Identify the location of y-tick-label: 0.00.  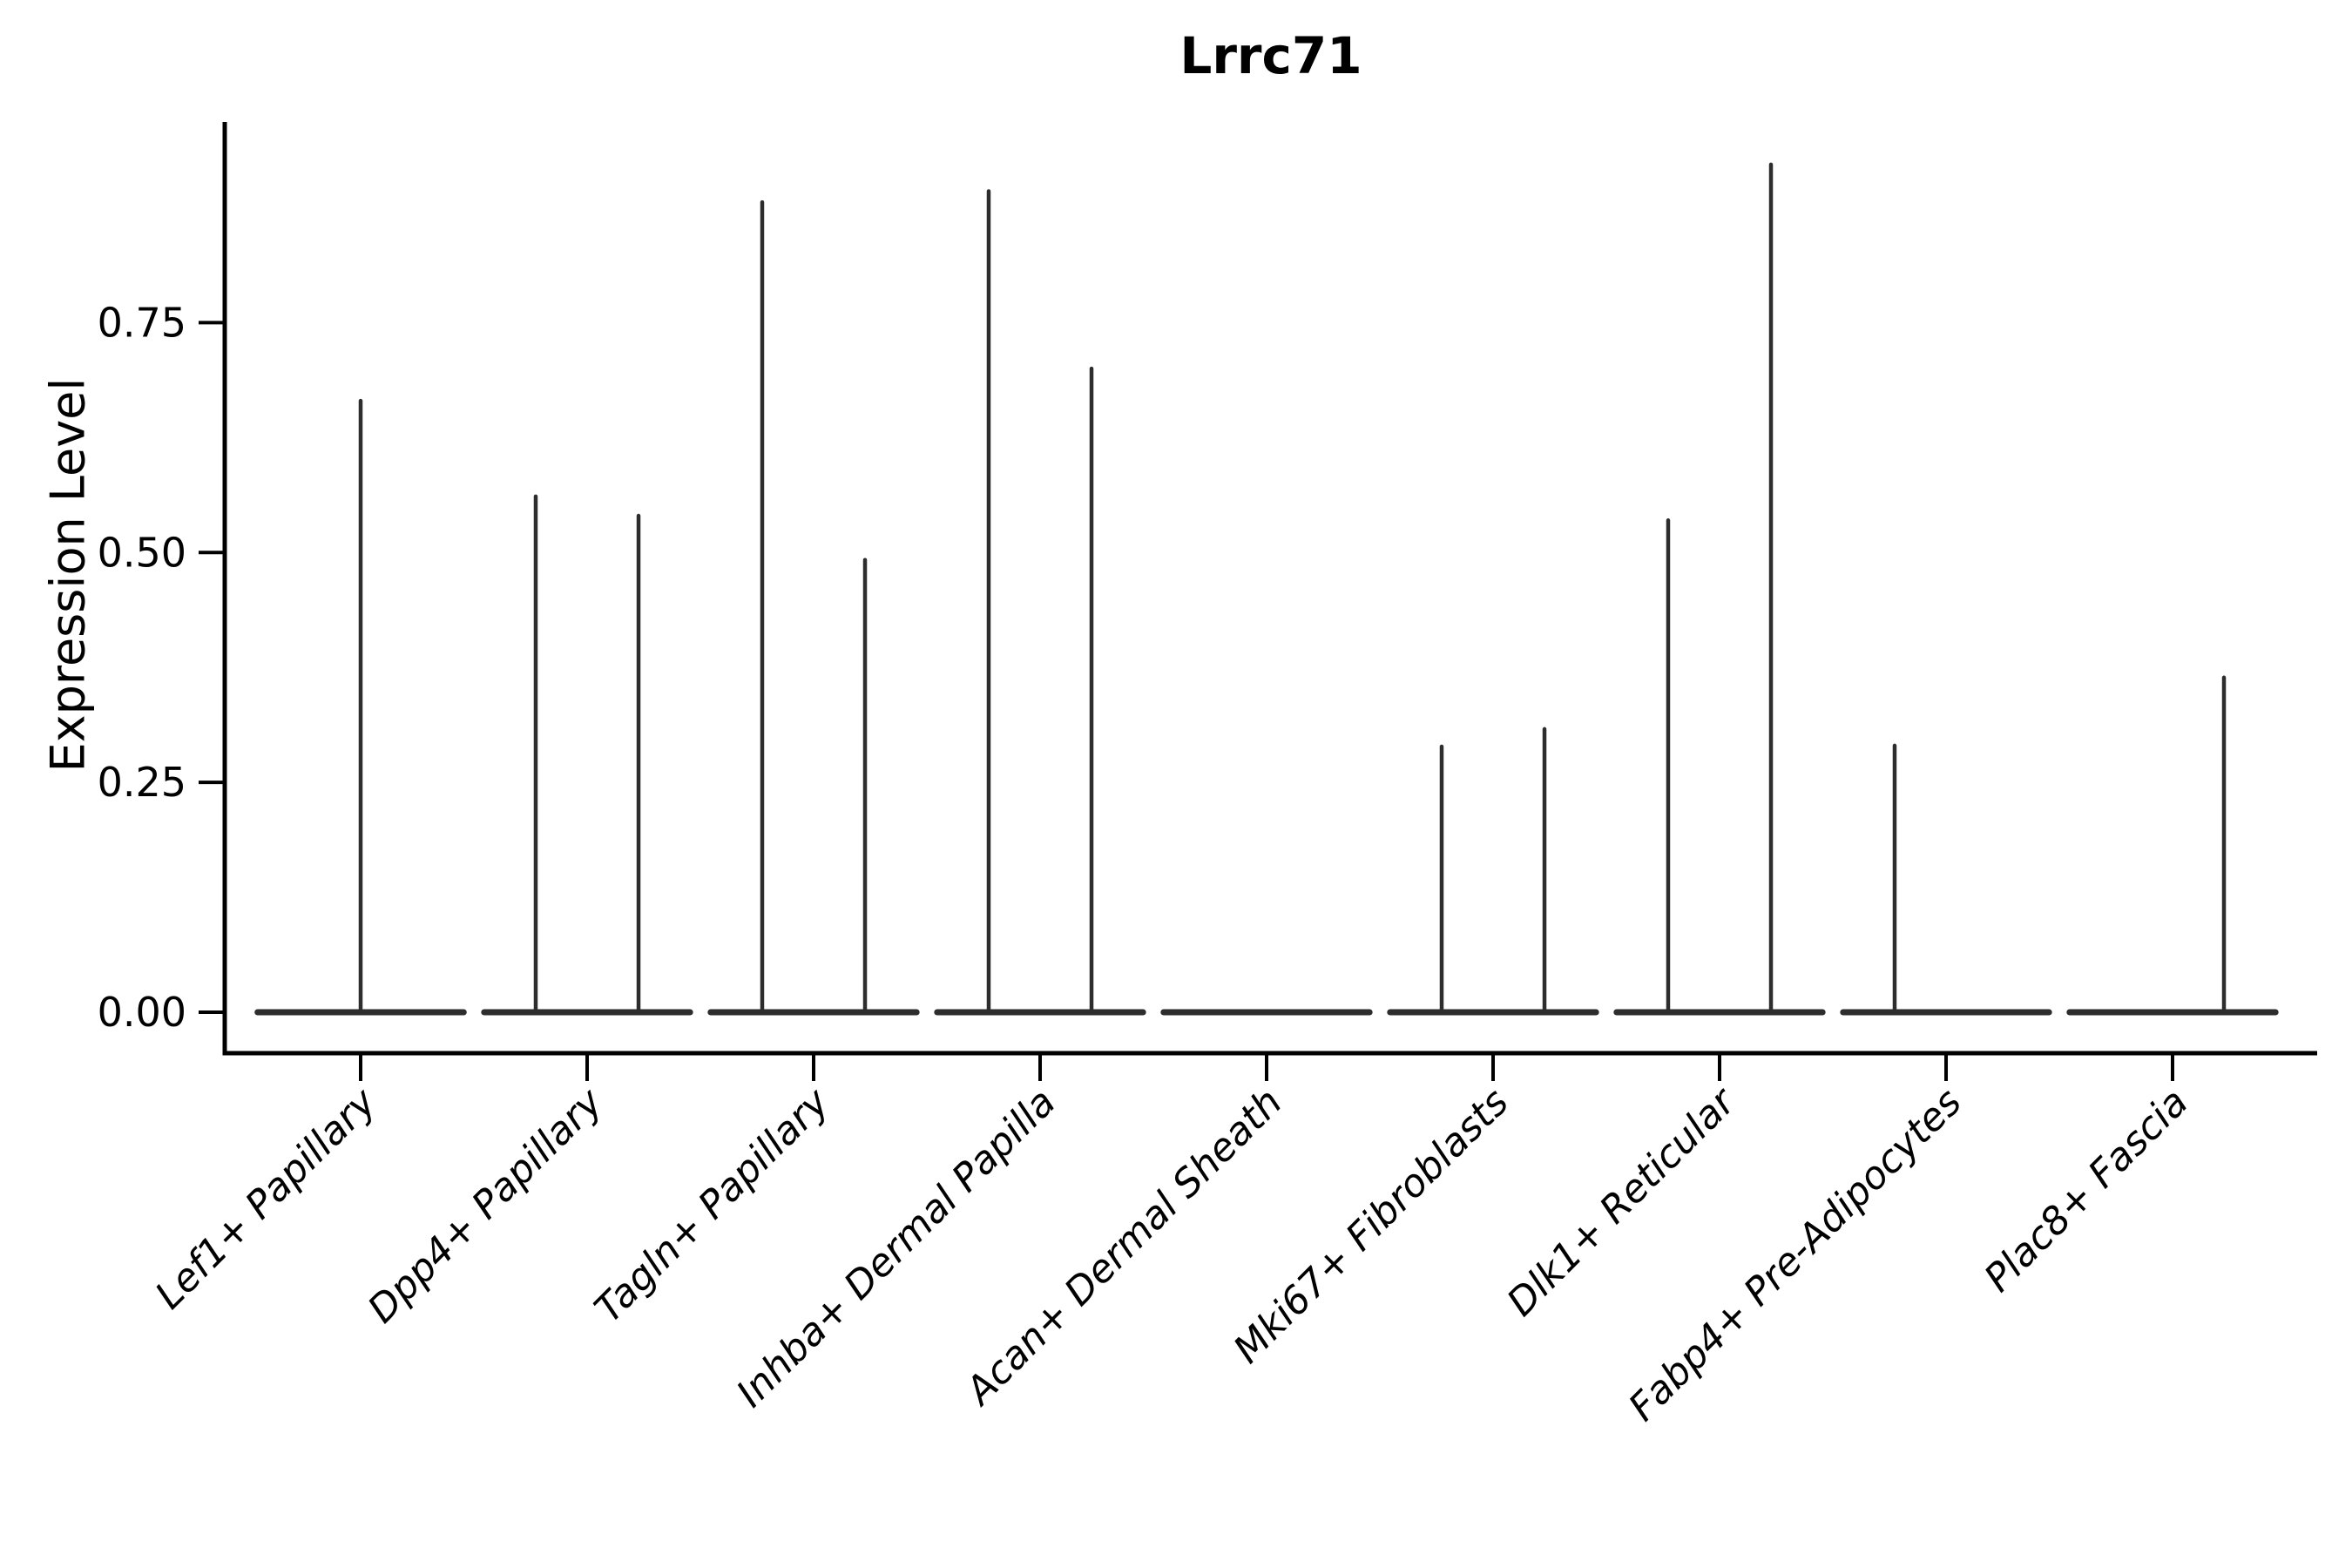
(142, 1013).